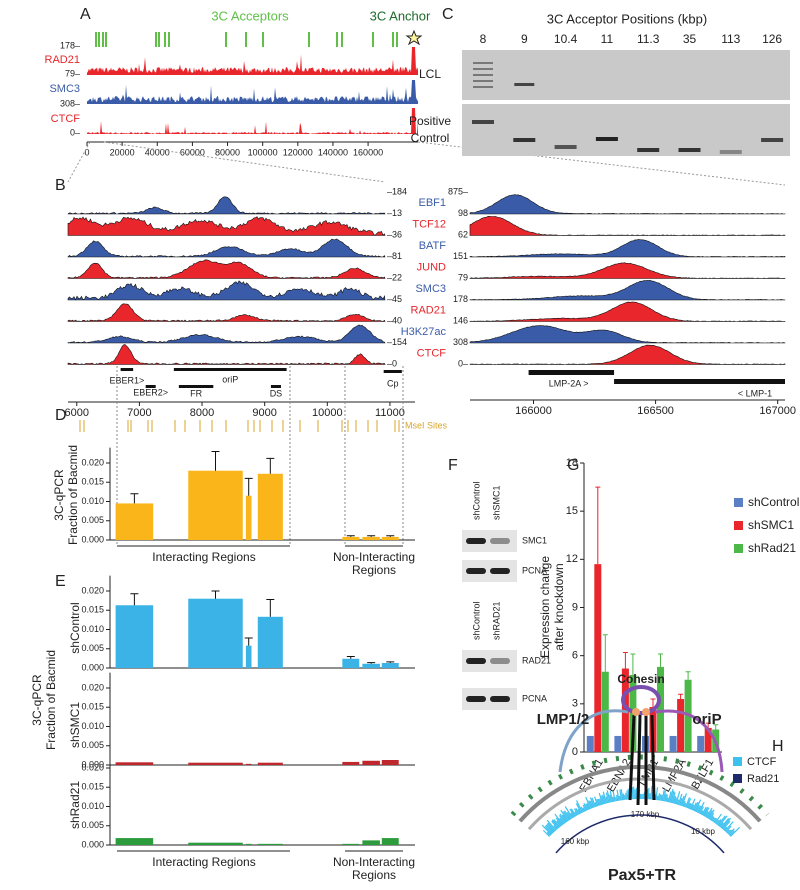 Image resolution: width=800 pixels, height=890 pixels. Describe the element at coordinates (762, 762) in the screenshot. I see `legend-label: CTCF` at that location.